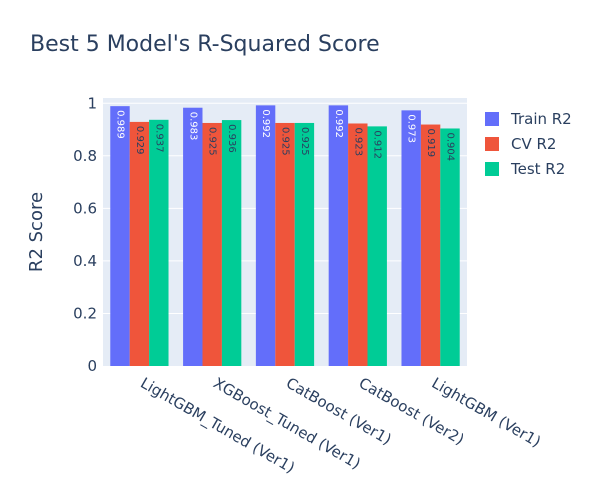 This screenshot has height=500, width=600. Describe the element at coordinates (92, 103) in the screenshot. I see `y-tick-label: 1` at that location.